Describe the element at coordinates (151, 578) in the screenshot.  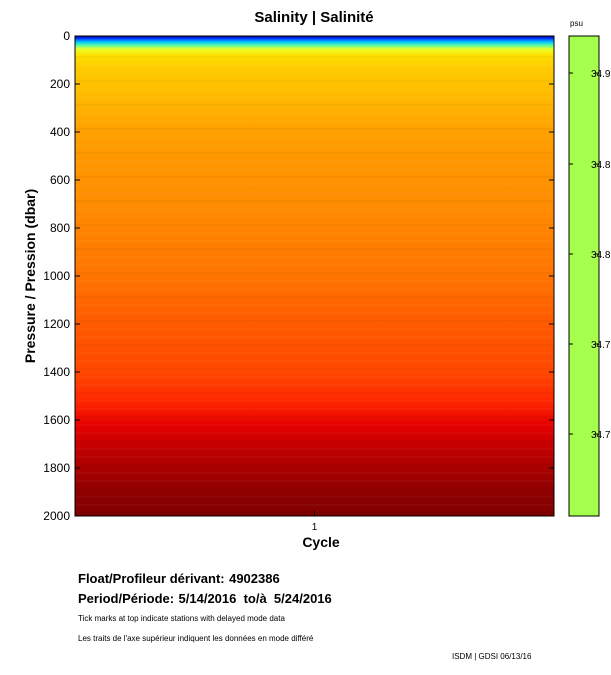
I see `float-label: Float/Profileur dérivant:` at that location.